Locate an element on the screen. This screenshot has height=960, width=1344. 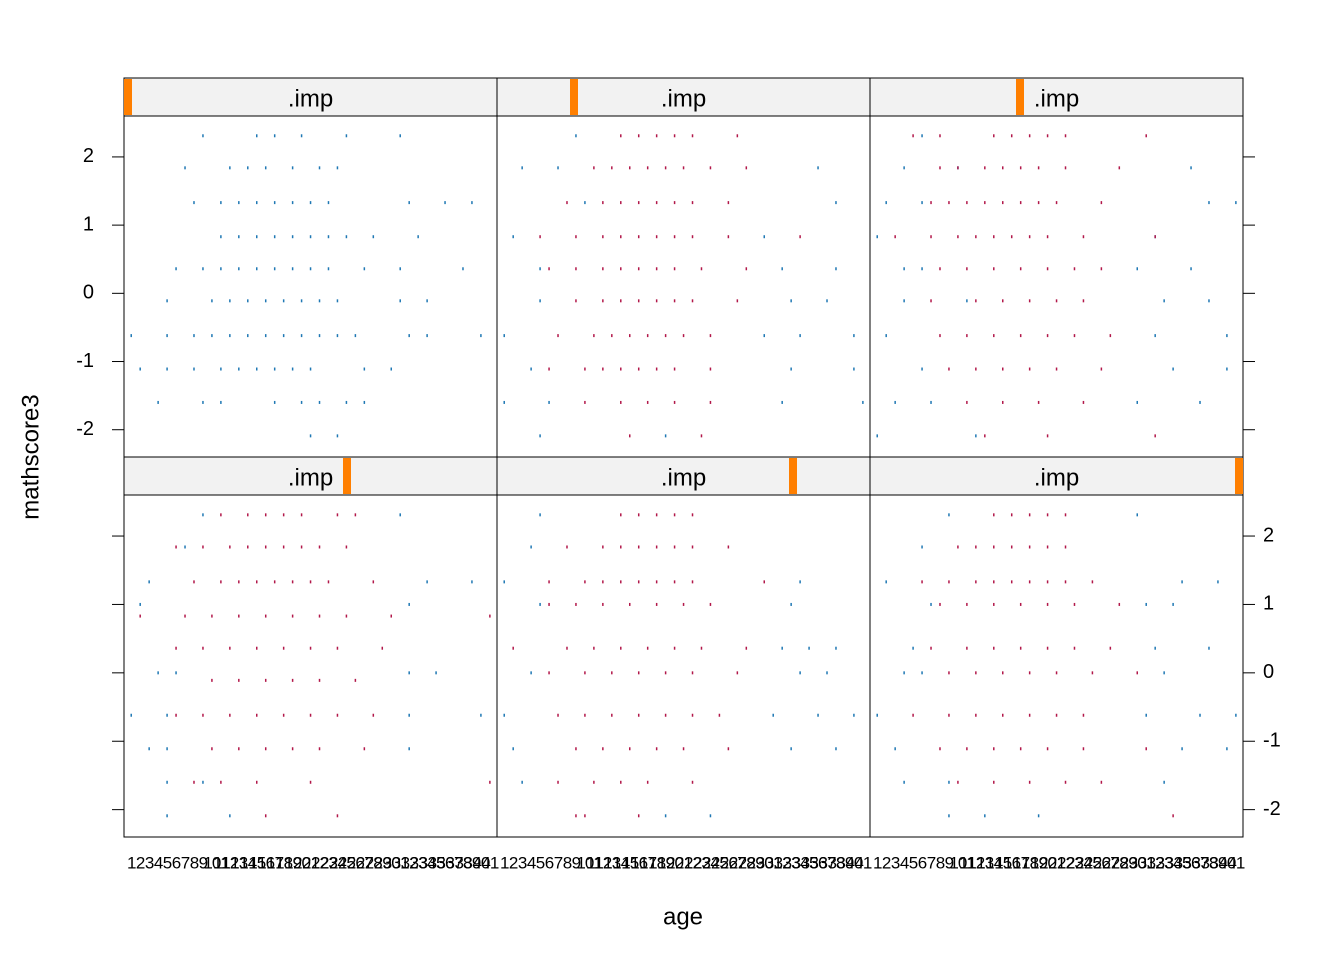
x-tick-label: 2 is located at coordinates (140, 862).